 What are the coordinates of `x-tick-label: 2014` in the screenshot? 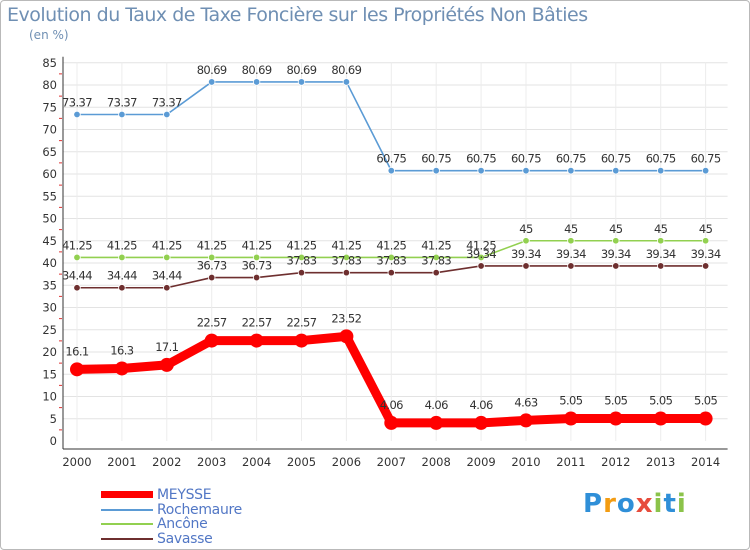 It's located at (705, 462).